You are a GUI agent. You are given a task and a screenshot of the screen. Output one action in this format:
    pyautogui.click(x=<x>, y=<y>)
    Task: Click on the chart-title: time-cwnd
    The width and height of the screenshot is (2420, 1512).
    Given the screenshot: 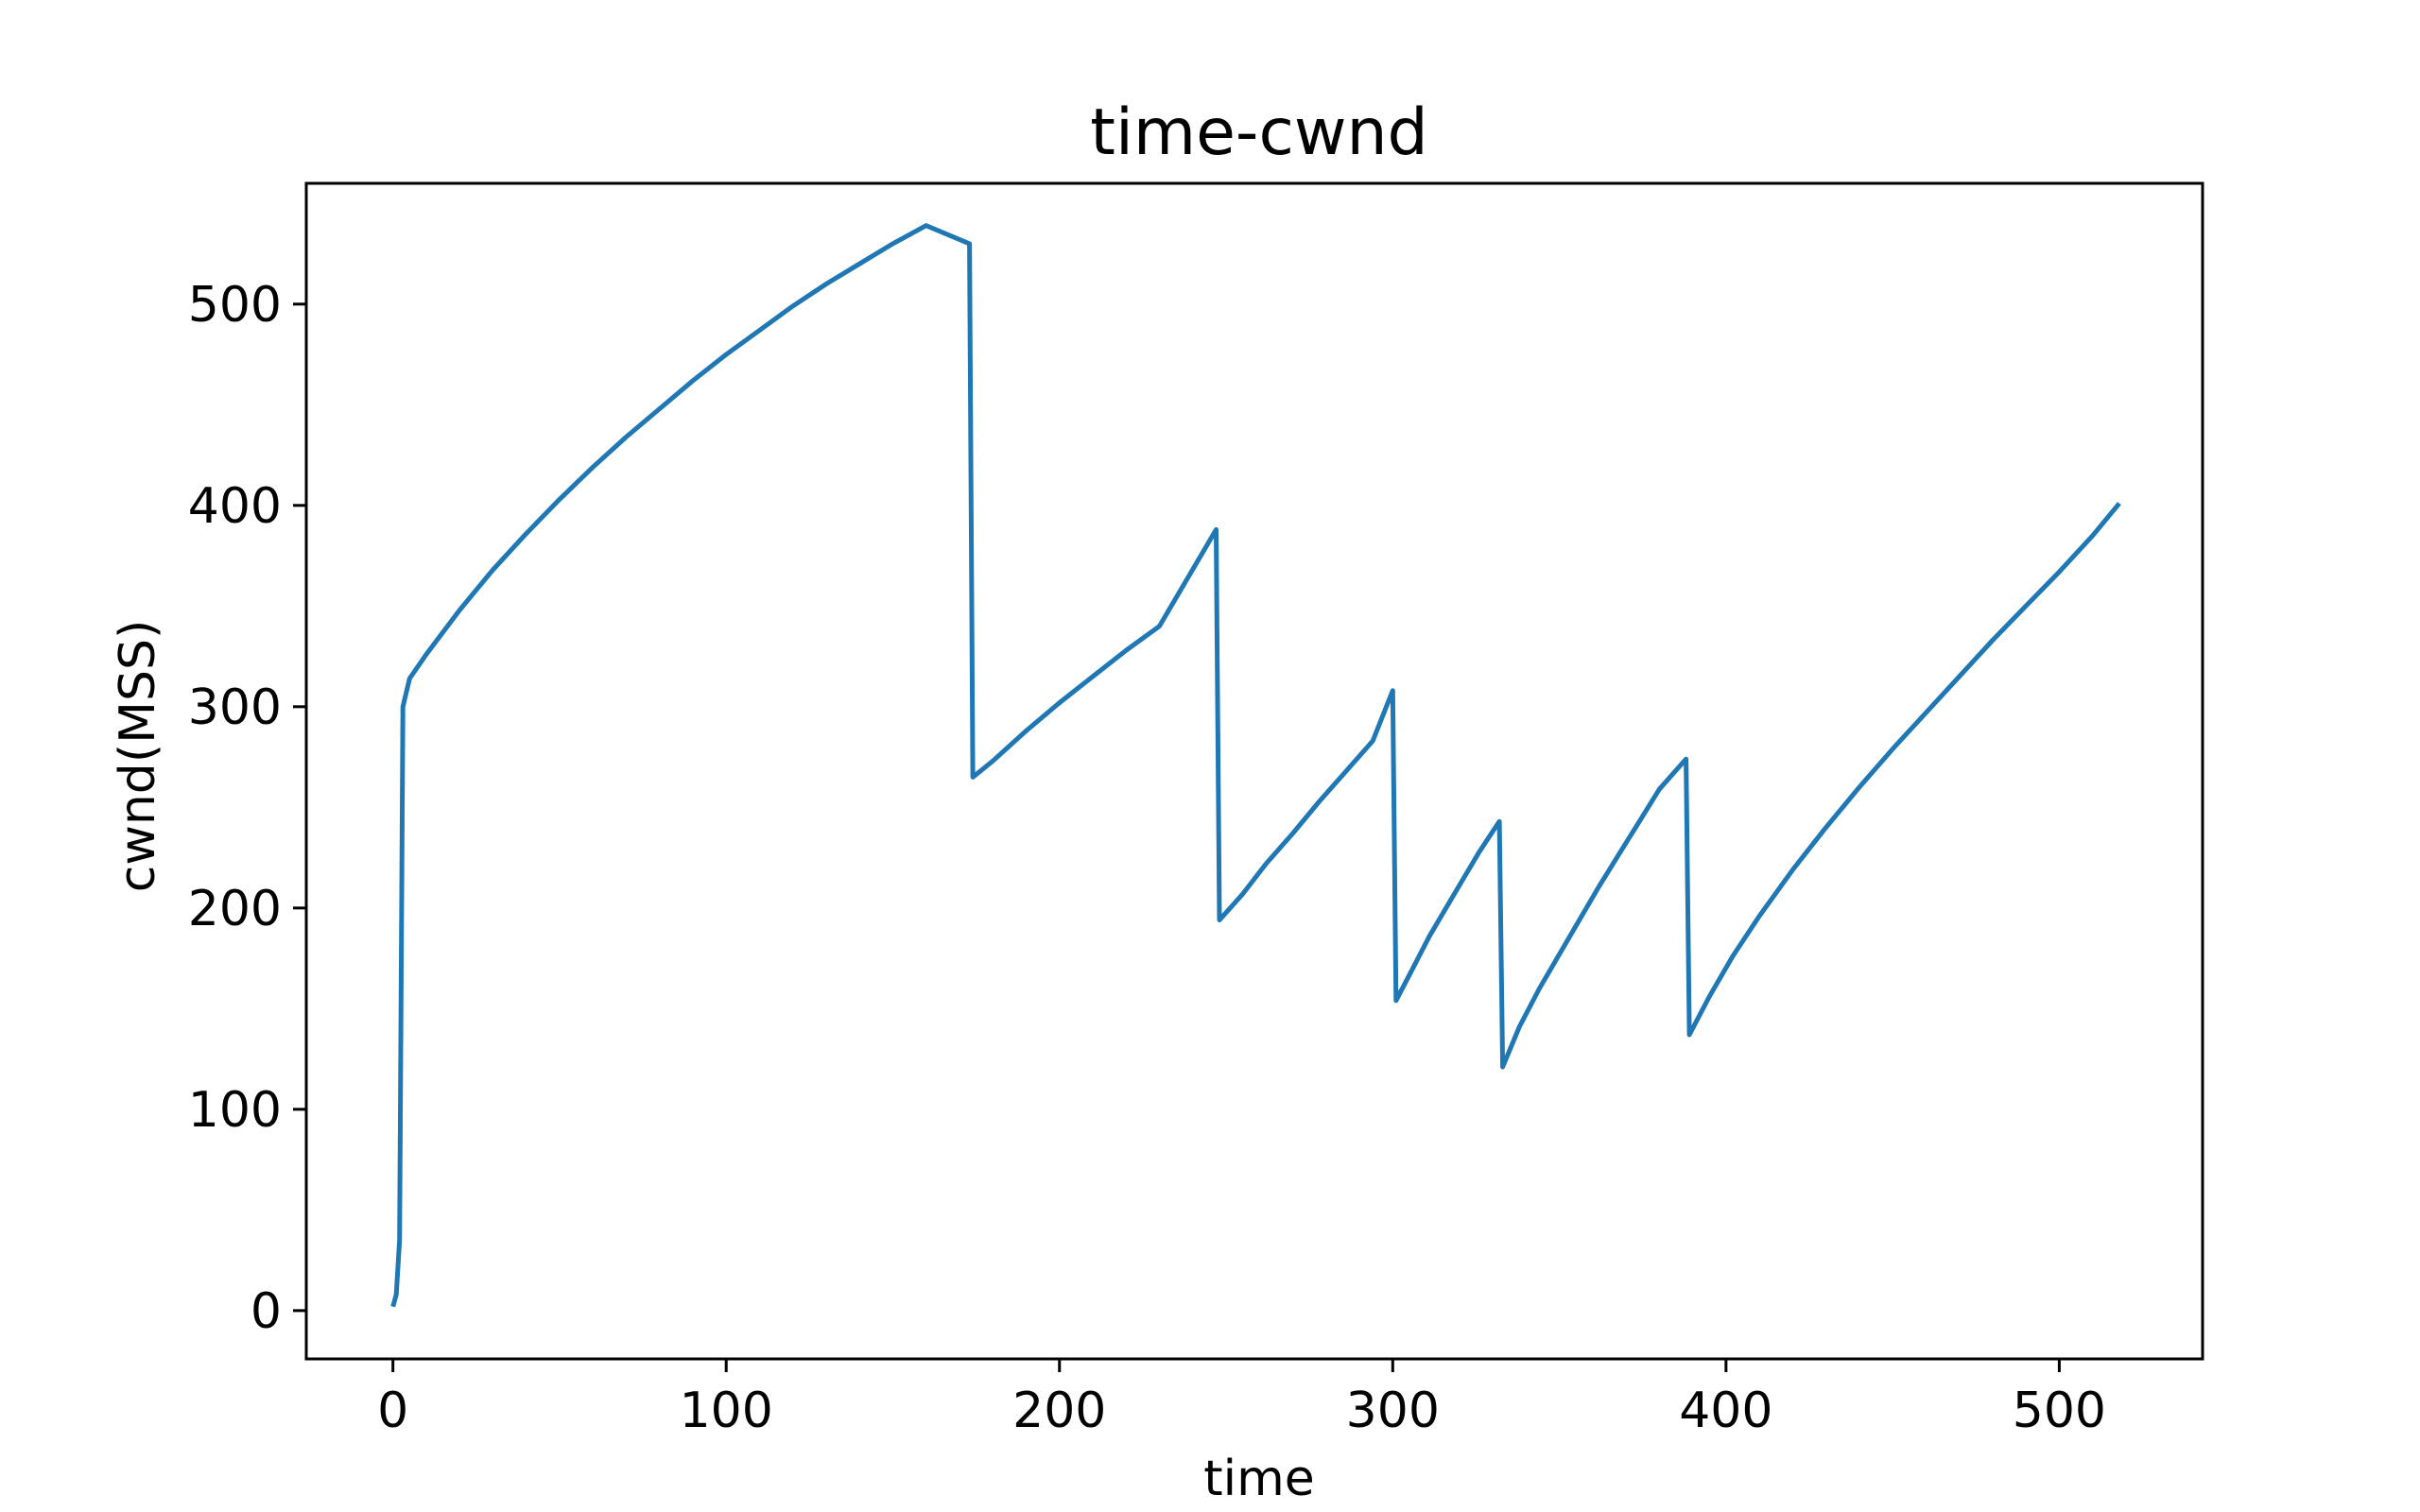 What is the action you would take?
    pyautogui.click(x=1258, y=132)
    